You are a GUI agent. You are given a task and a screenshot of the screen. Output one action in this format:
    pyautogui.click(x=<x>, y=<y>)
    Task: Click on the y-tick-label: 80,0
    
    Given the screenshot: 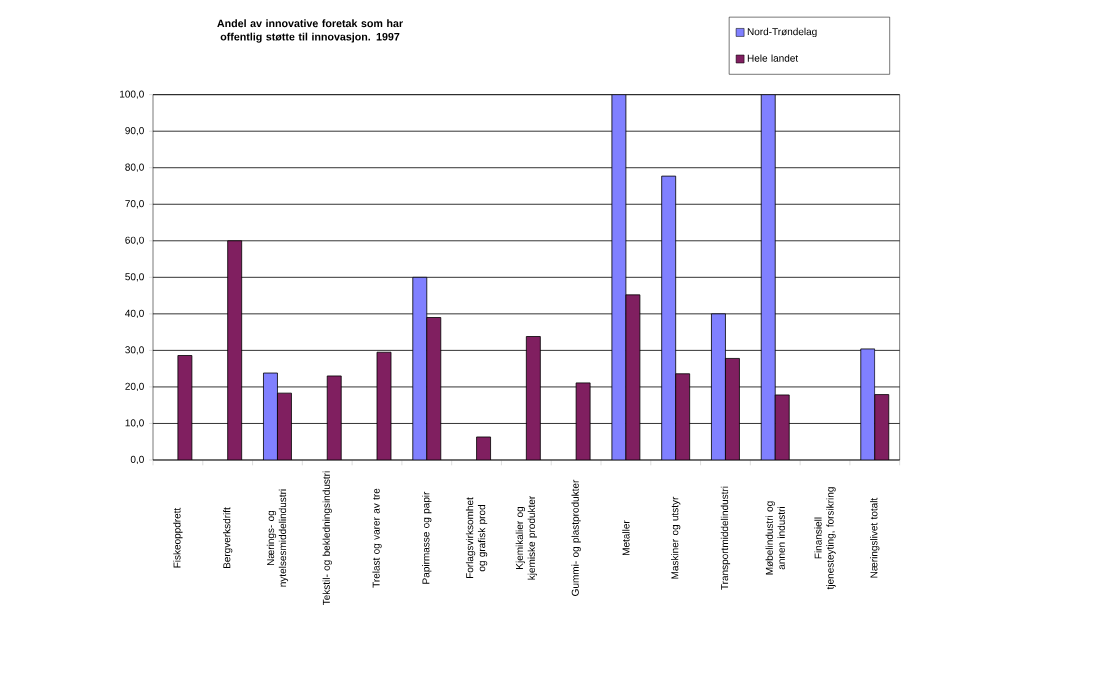 What is the action you would take?
    pyautogui.click(x=134, y=167)
    